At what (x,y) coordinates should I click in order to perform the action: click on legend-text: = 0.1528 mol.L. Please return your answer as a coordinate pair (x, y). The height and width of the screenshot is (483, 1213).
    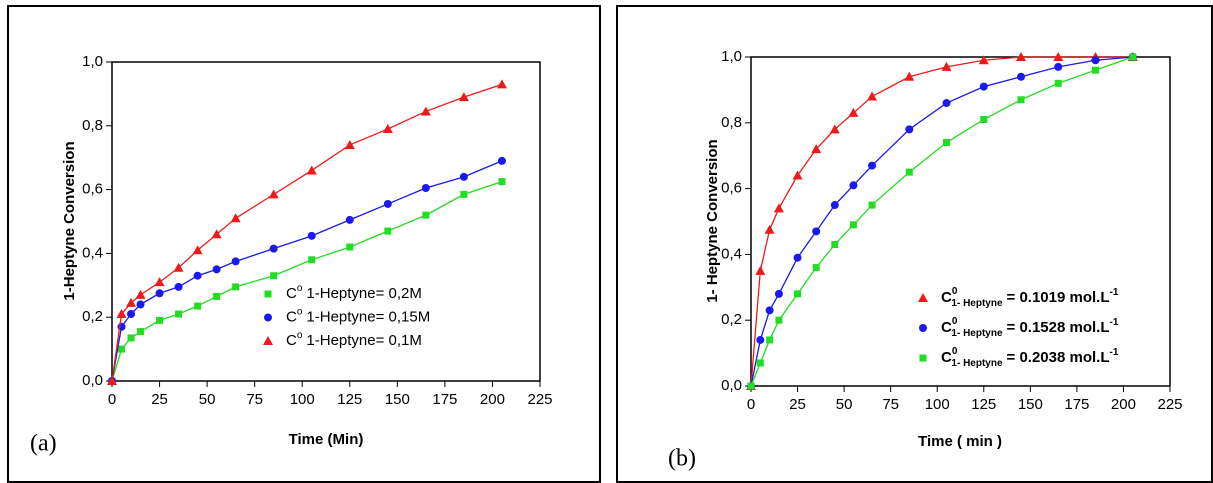
    Looking at the image, I should click on (1058, 327).